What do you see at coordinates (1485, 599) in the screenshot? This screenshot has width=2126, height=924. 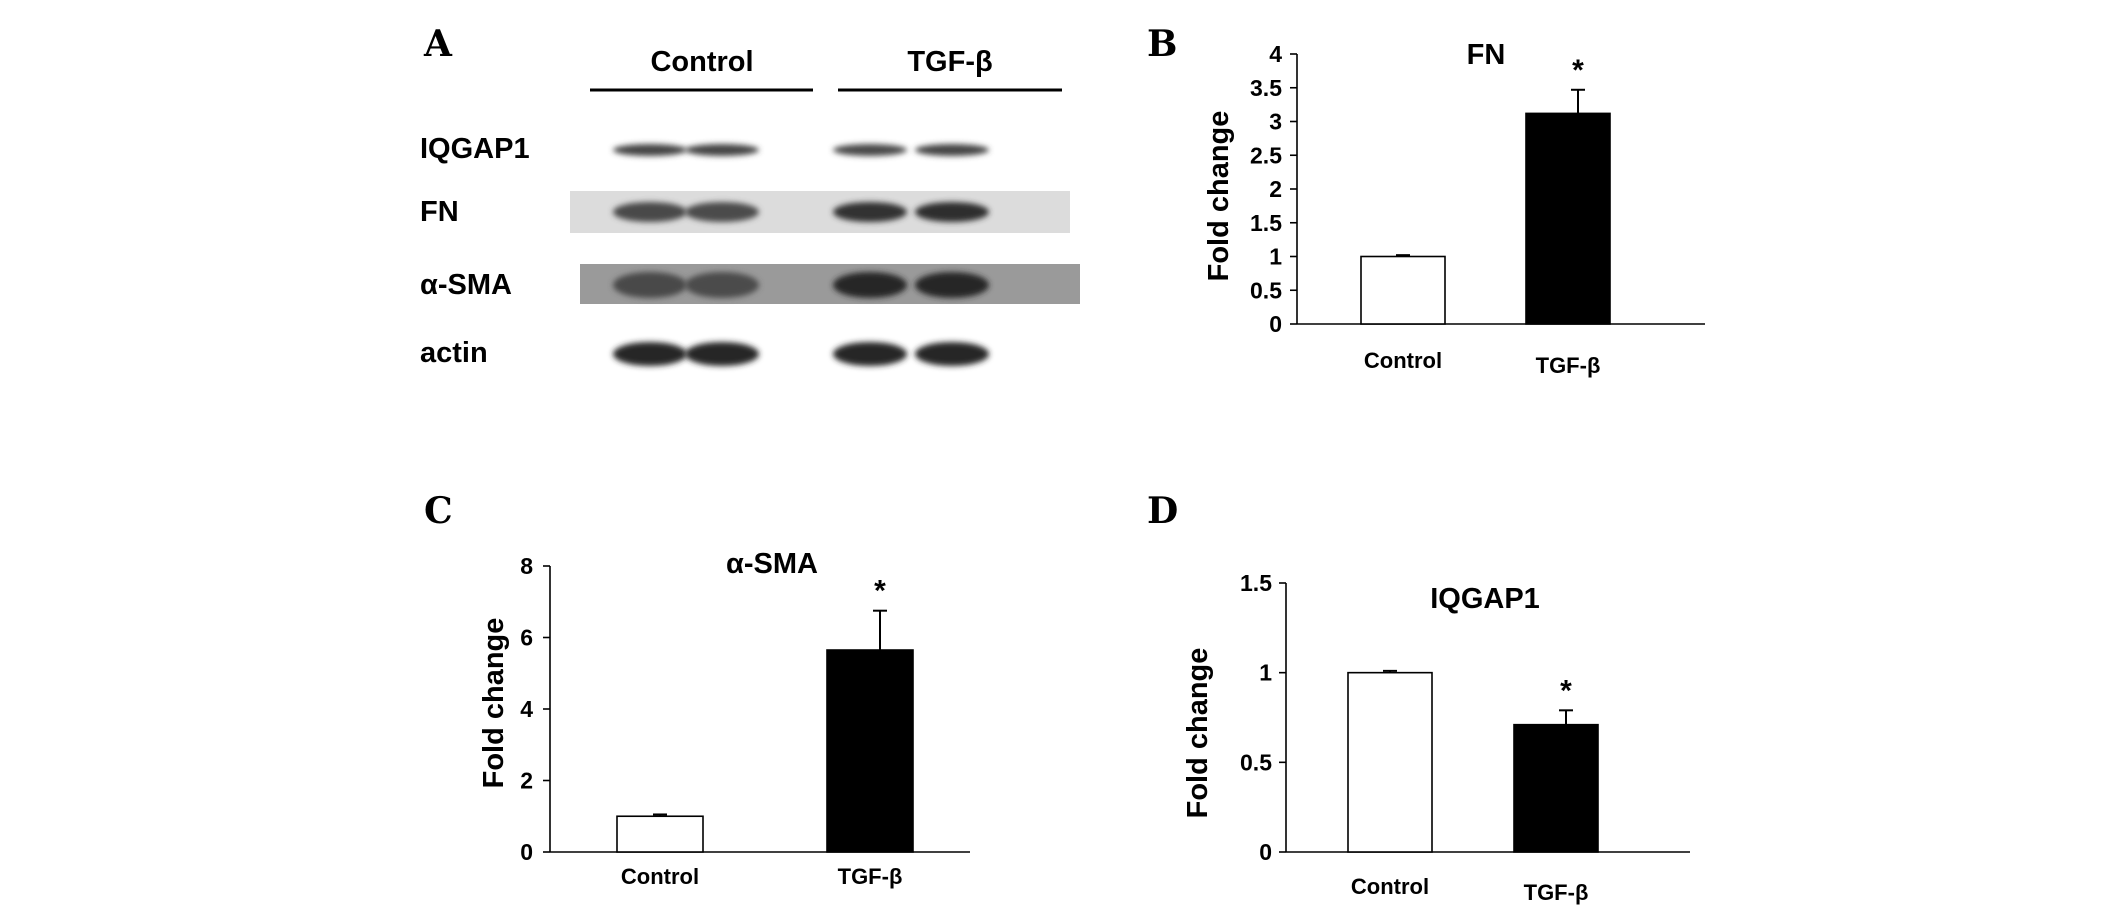 I see `chart-d-title: IQGAP1` at bounding box center [1485, 599].